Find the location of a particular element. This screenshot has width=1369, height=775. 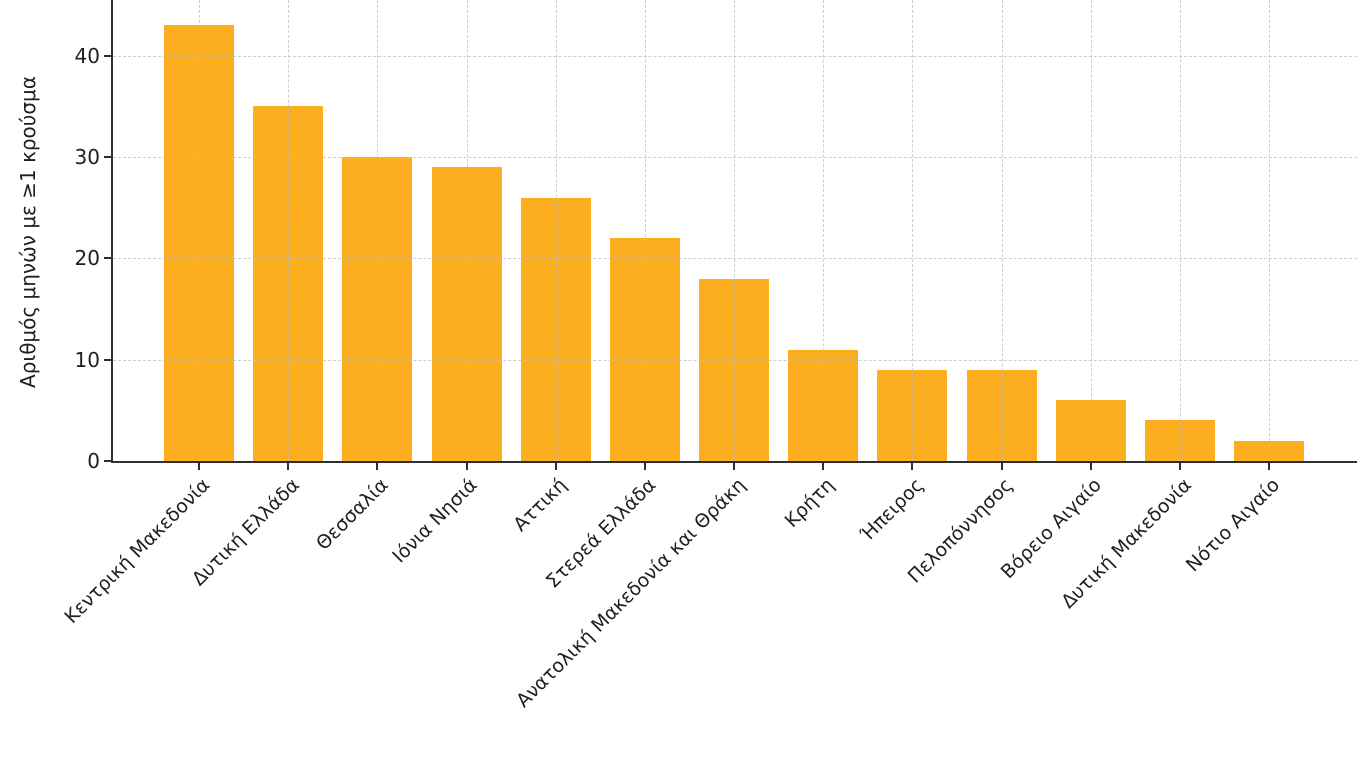

x-tick-label: Αττική is located at coordinates (540, 505).